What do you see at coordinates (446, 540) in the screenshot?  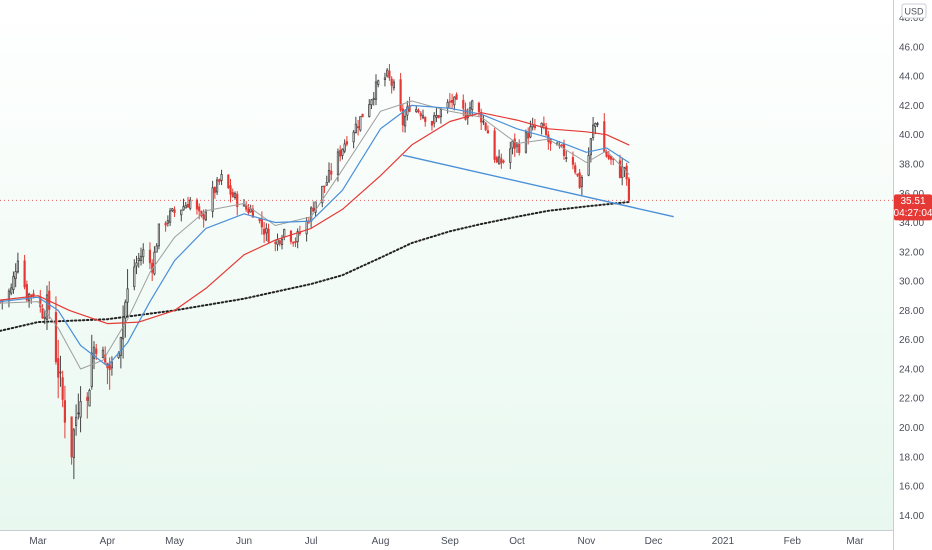 I see `time-axis-background` at bounding box center [446, 540].